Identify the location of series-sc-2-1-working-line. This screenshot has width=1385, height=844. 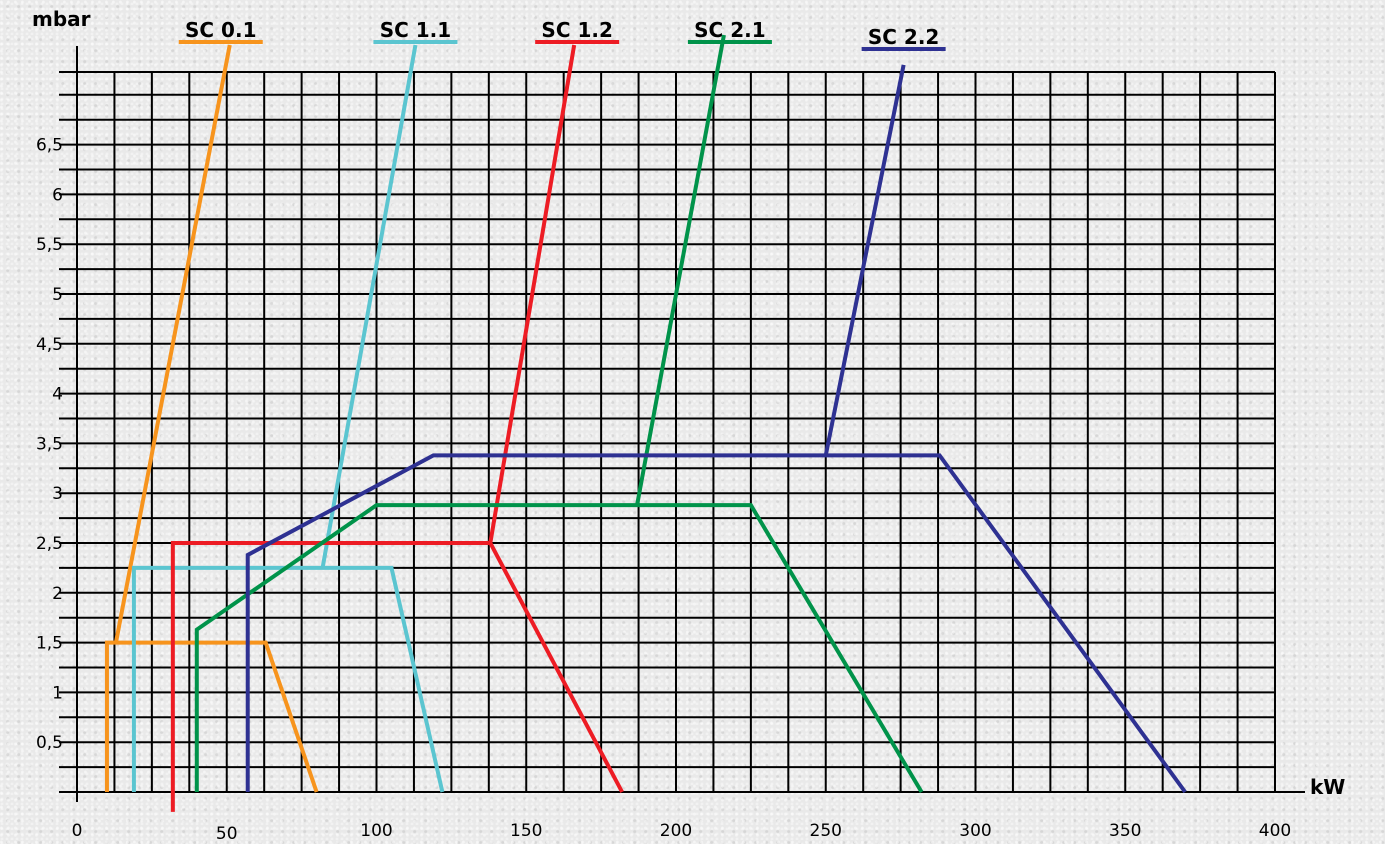
(680, 270).